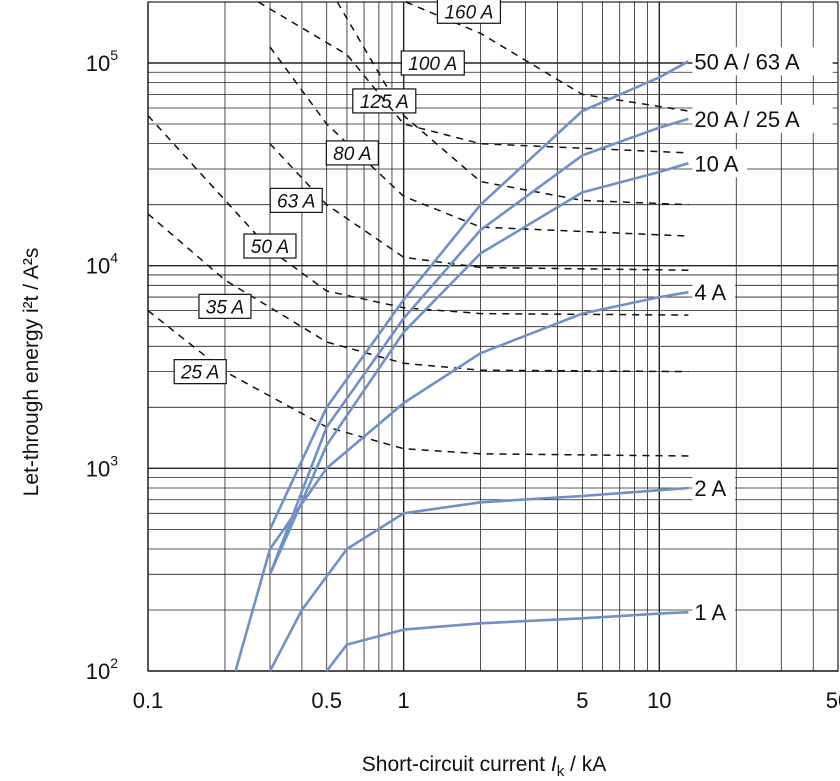  I want to click on fuse-label: 63 A, so click(296, 201).